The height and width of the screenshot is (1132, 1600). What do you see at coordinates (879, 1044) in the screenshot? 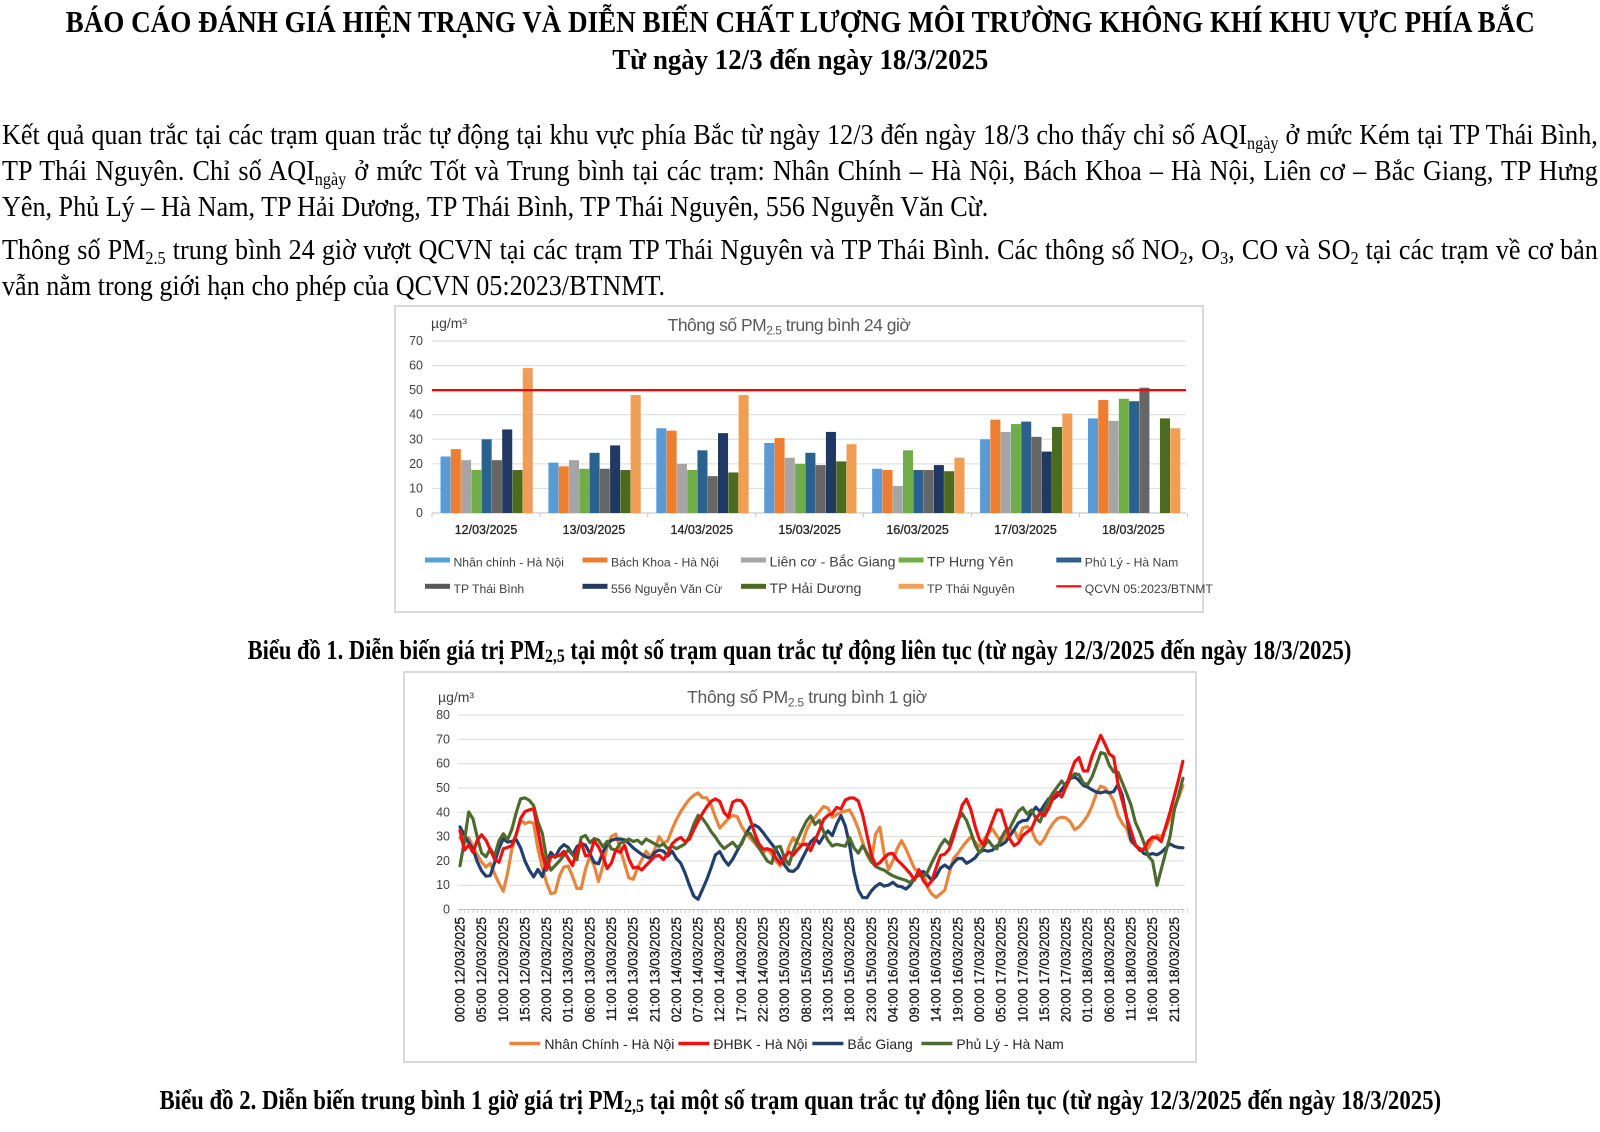
I see `svg-text: Bắc Giang` at bounding box center [879, 1044].